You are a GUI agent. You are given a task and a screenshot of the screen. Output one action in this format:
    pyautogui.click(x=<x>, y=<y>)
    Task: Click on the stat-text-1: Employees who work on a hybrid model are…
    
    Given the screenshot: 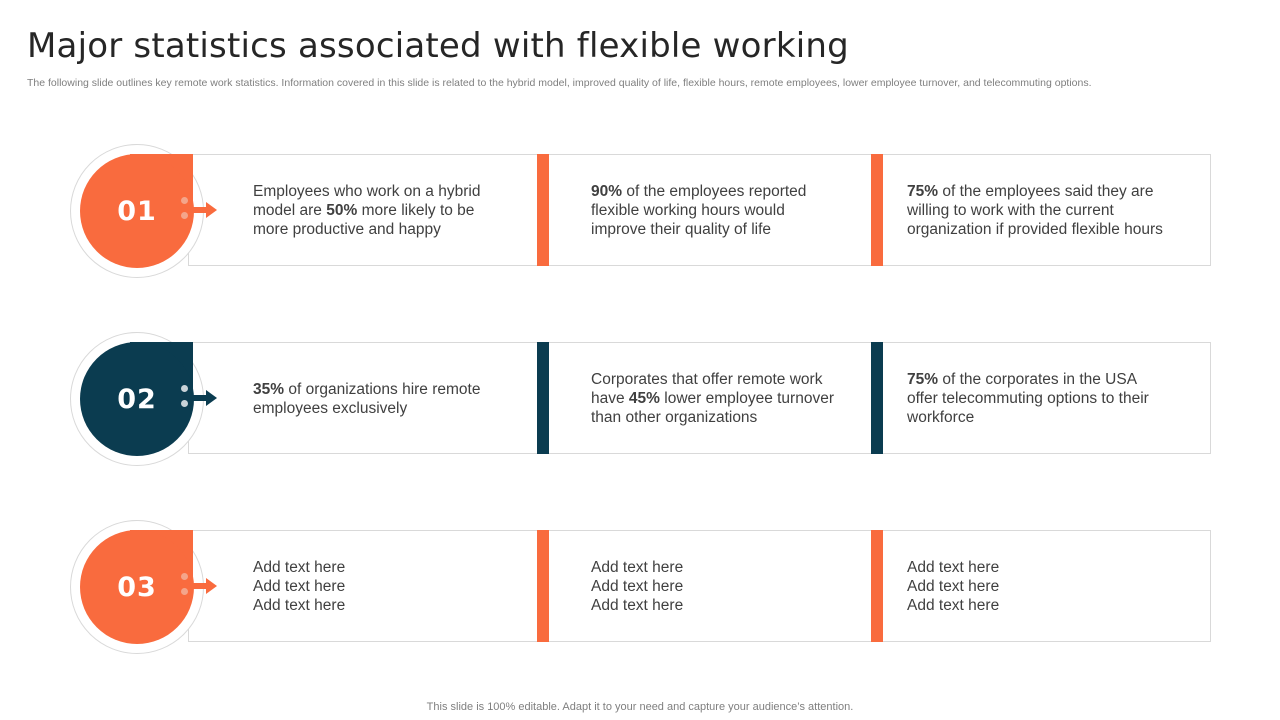 What is the action you would take?
    pyautogui.click(x=367, y=210)
    